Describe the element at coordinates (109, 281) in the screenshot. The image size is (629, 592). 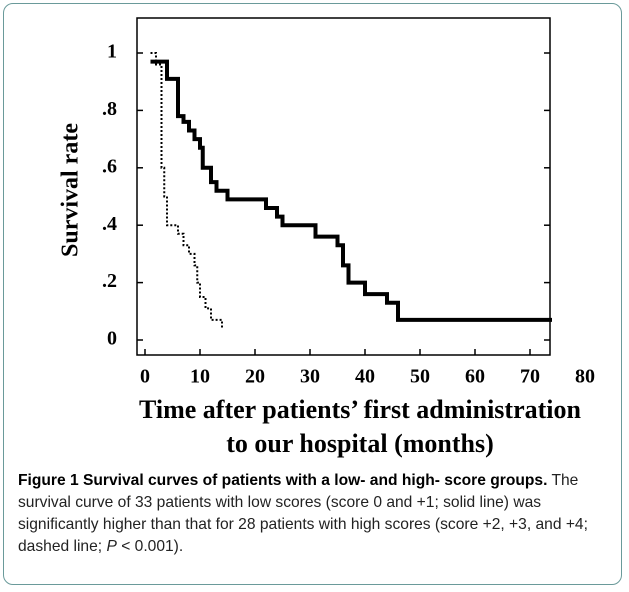
I see `y-tick-label: .2` at that location.